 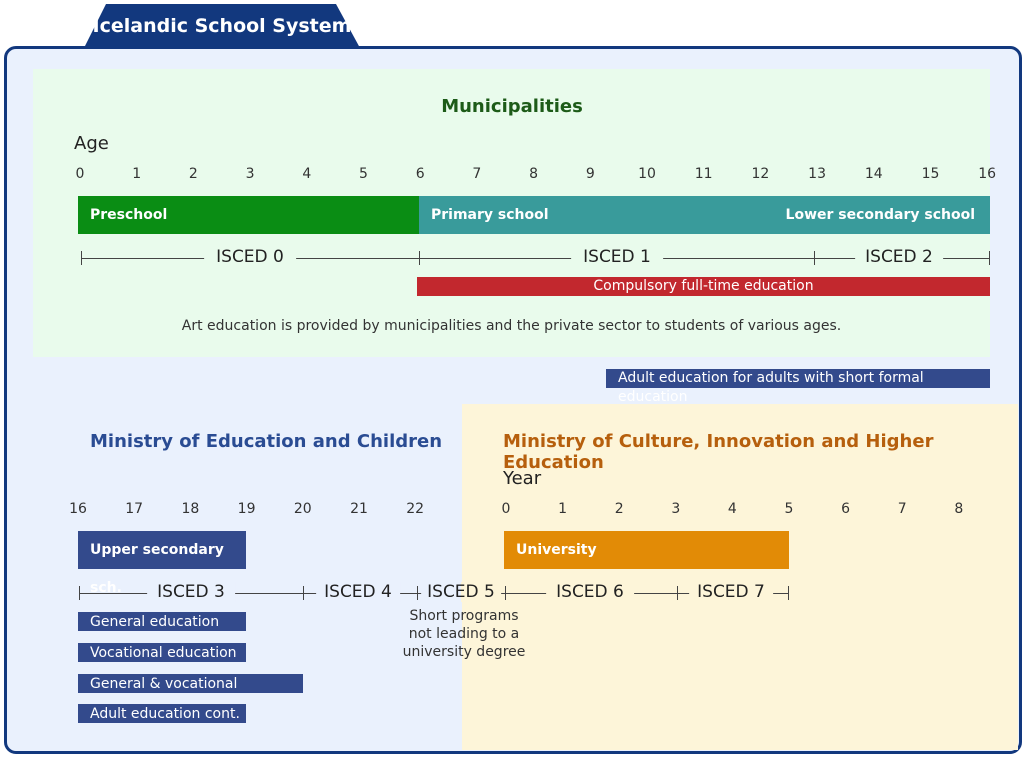 I want to click on year-tick-label: 8, so click(x=959, y=509).